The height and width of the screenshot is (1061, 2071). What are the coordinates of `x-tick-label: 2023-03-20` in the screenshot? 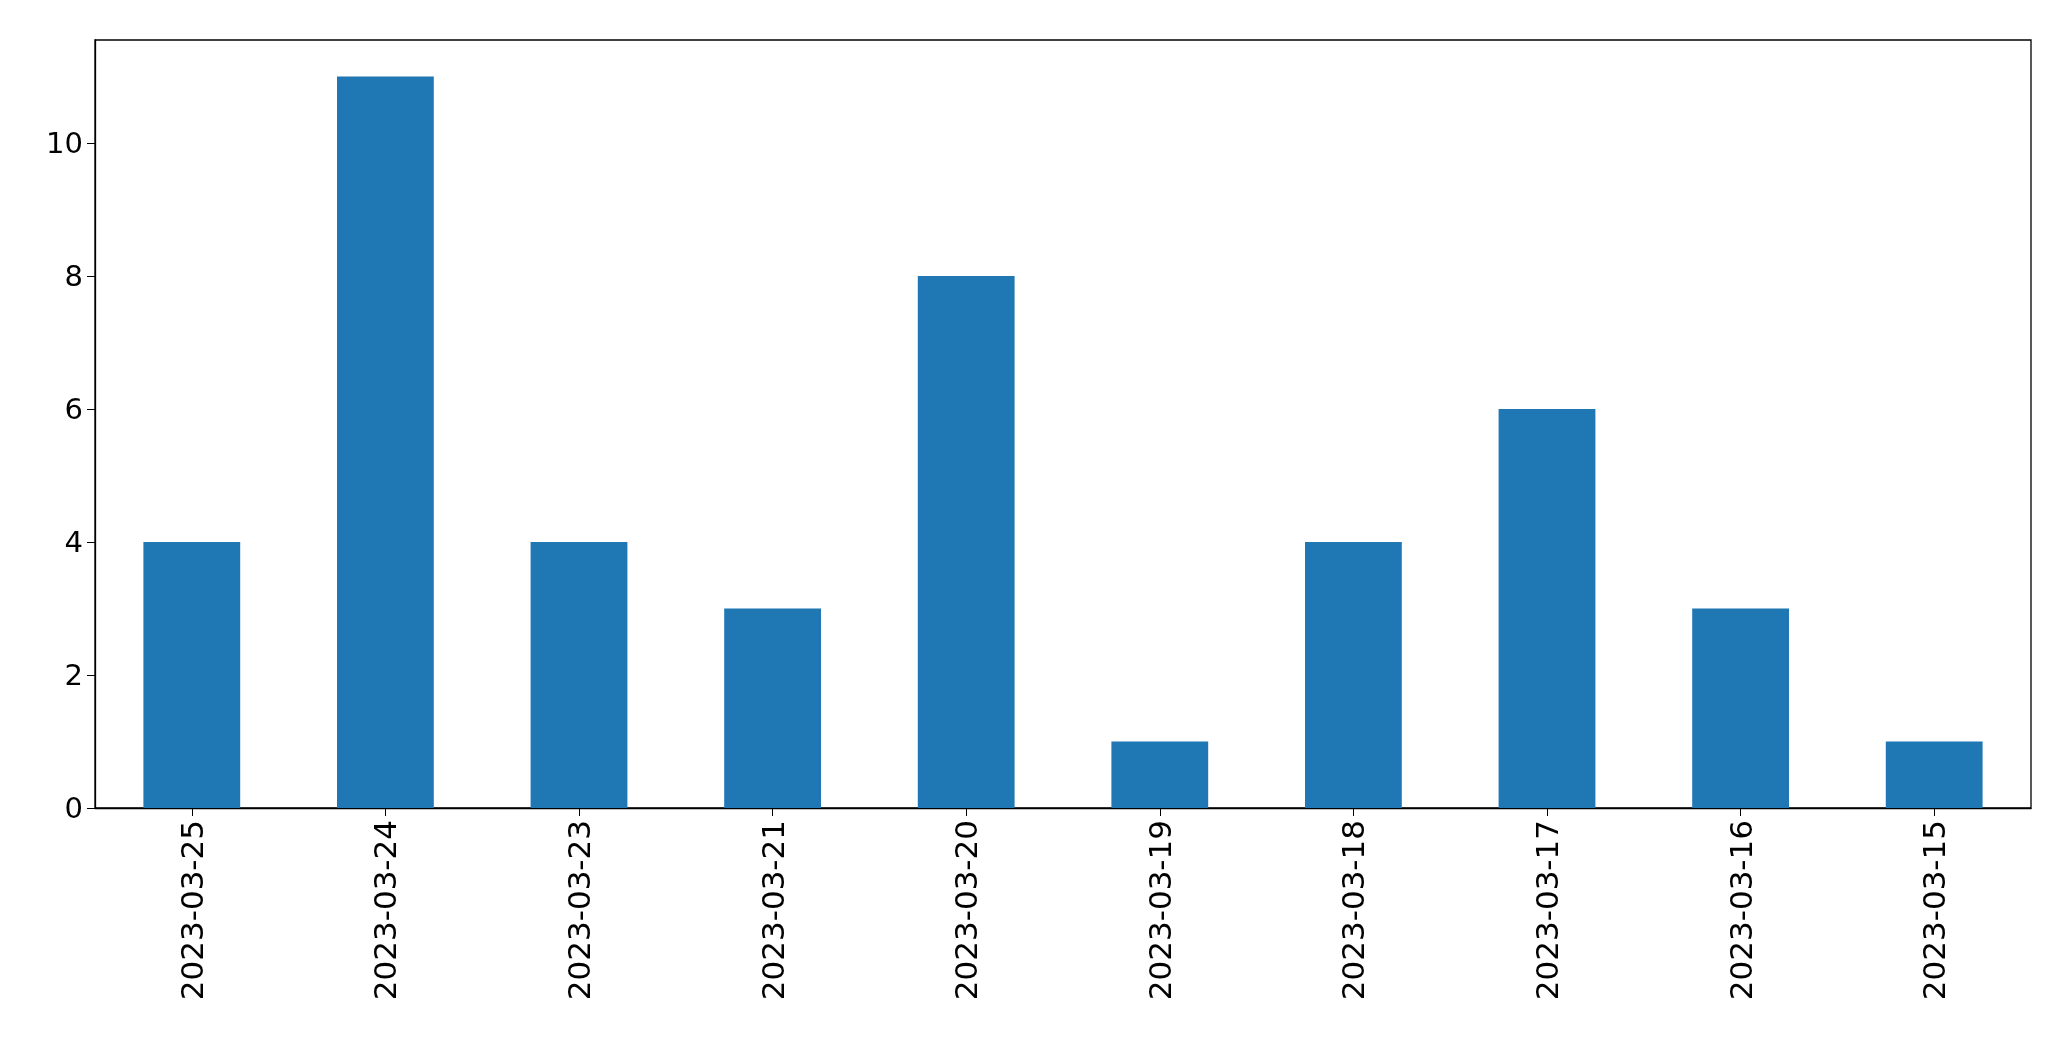 It's located at (966, 910).